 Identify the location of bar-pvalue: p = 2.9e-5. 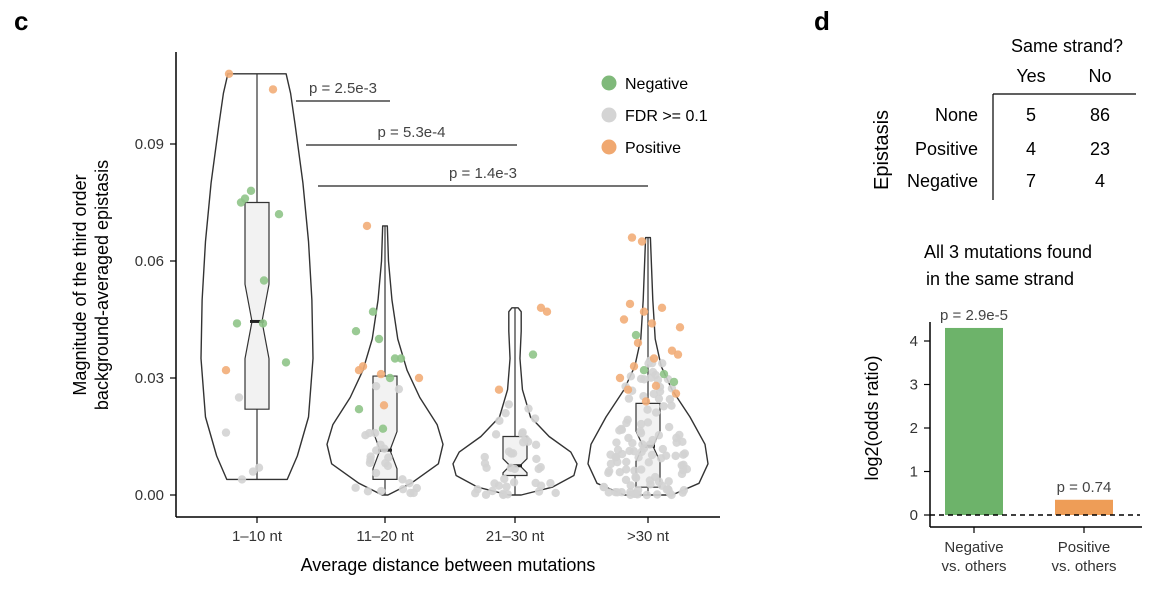
(974, 315).